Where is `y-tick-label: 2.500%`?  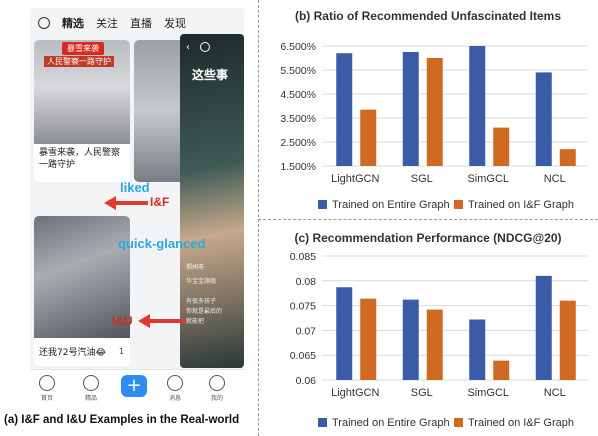
y-tick-label: 2.500% is located at coordinates (298, 143).